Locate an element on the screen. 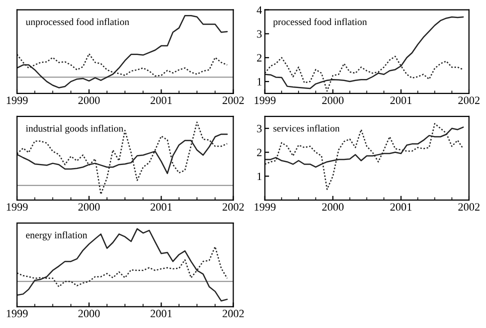 This screenshot has width=486, height=328. text: services inflation is located at coordinates (306, 128).